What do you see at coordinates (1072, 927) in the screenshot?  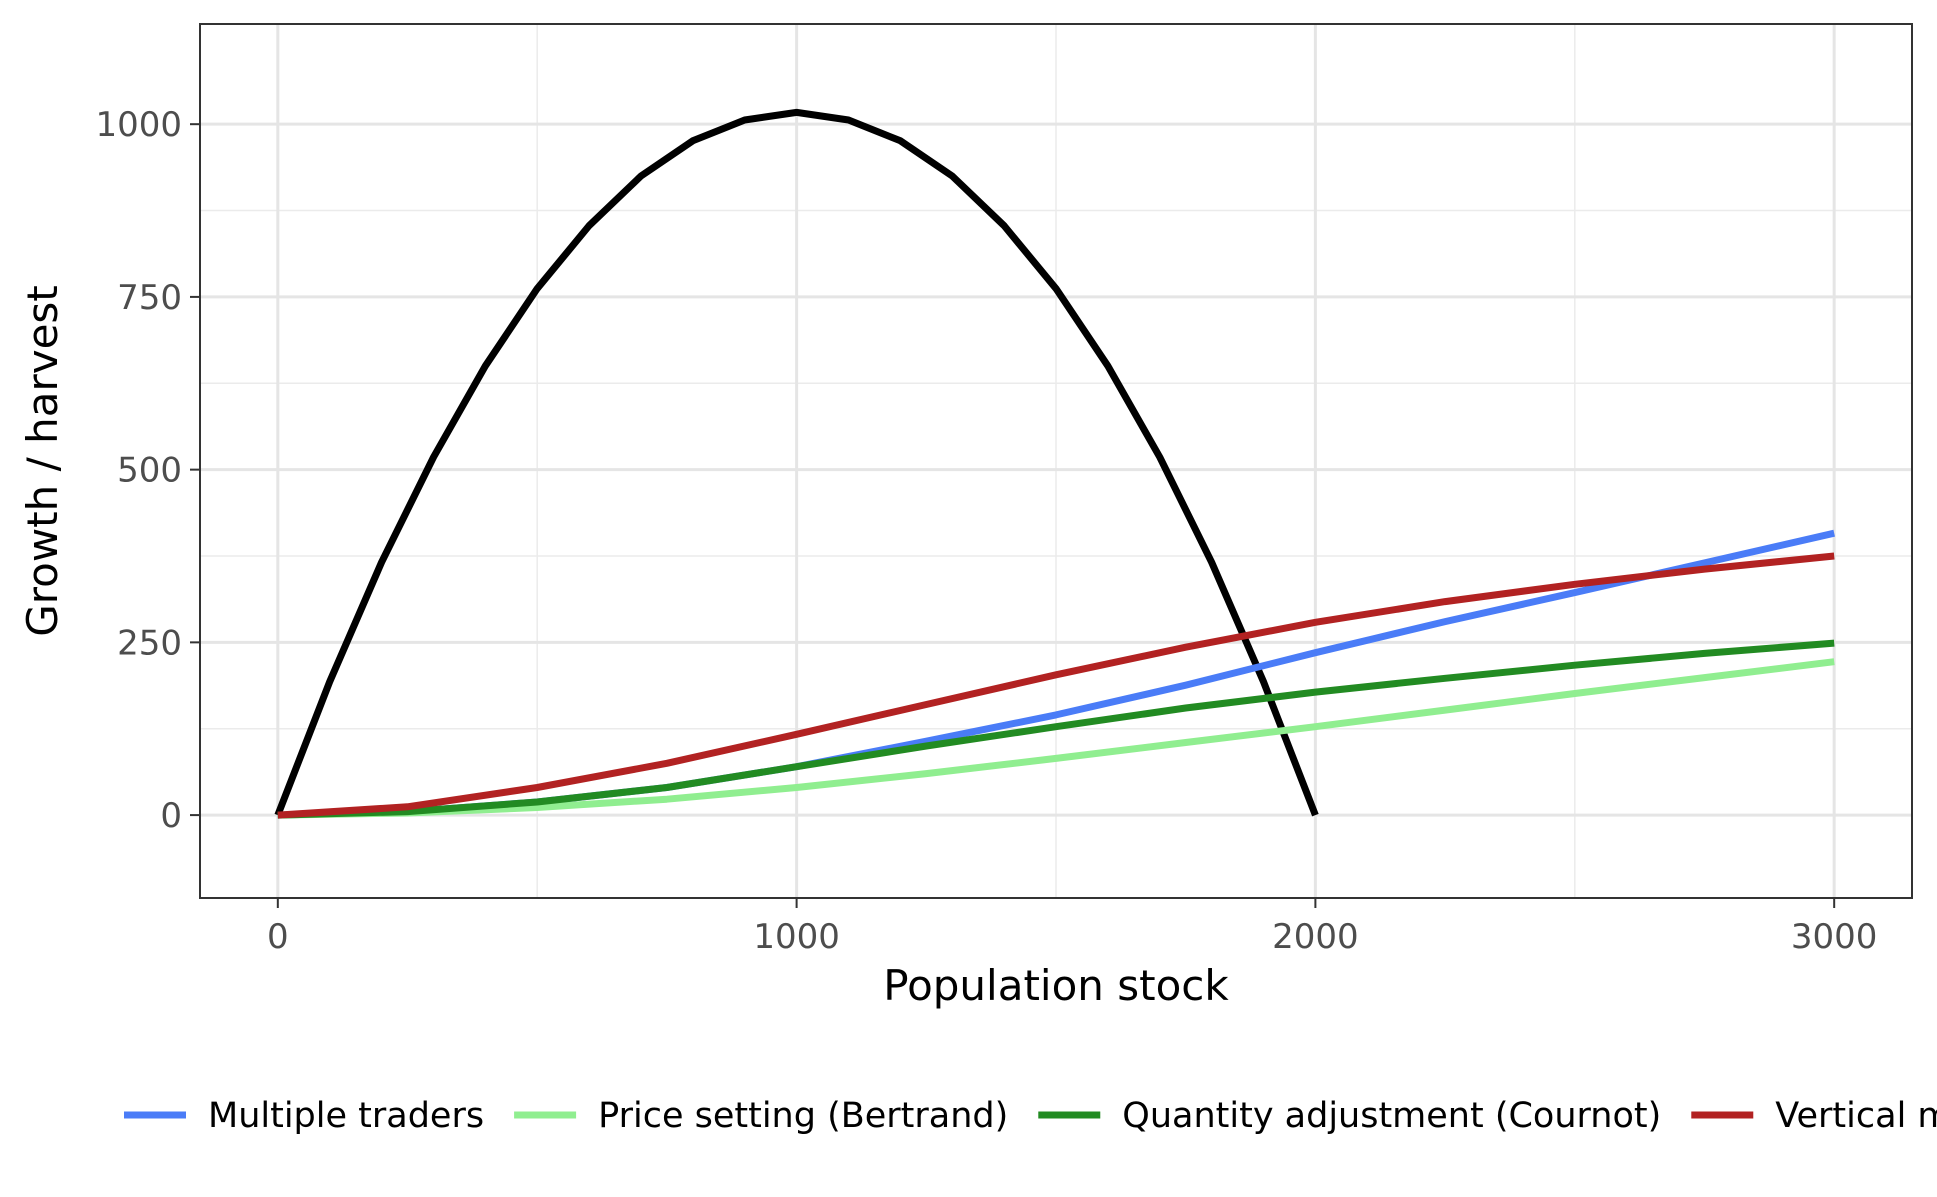 I see `x-axis: 0 1000 2000 3000` at bounding box center [1072, 927].